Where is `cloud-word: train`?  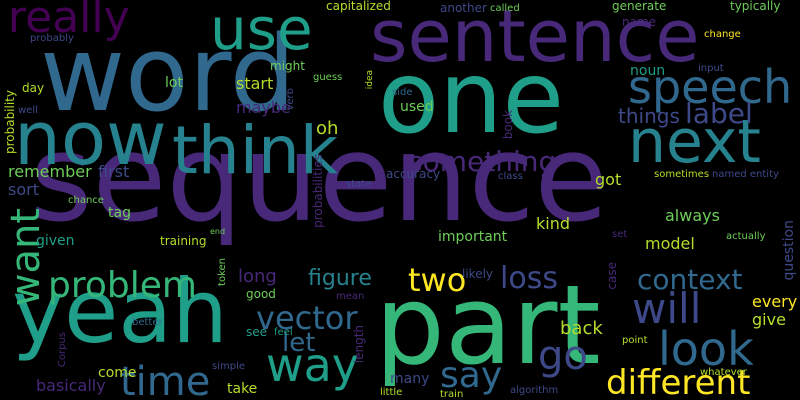 cloud-word: train is located at coordinates (452, 394).